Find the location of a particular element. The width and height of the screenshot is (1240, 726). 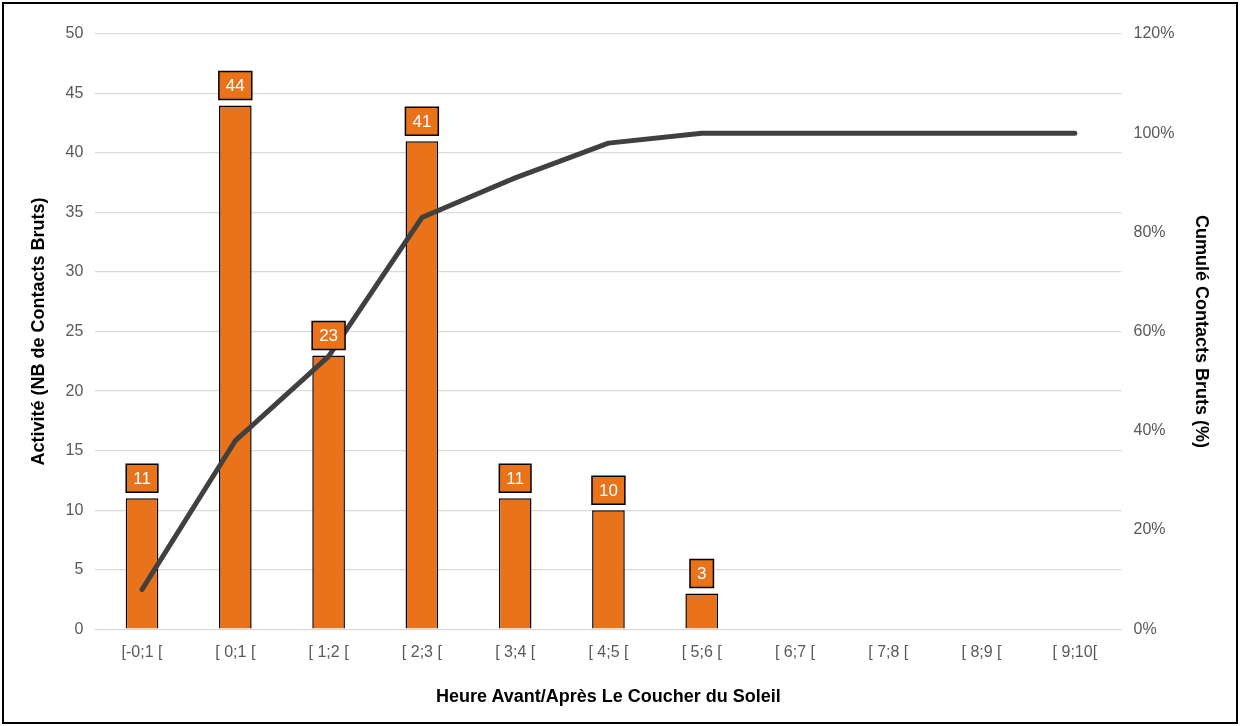

y-tick-label: 25 is located at coordinates (74, 331).